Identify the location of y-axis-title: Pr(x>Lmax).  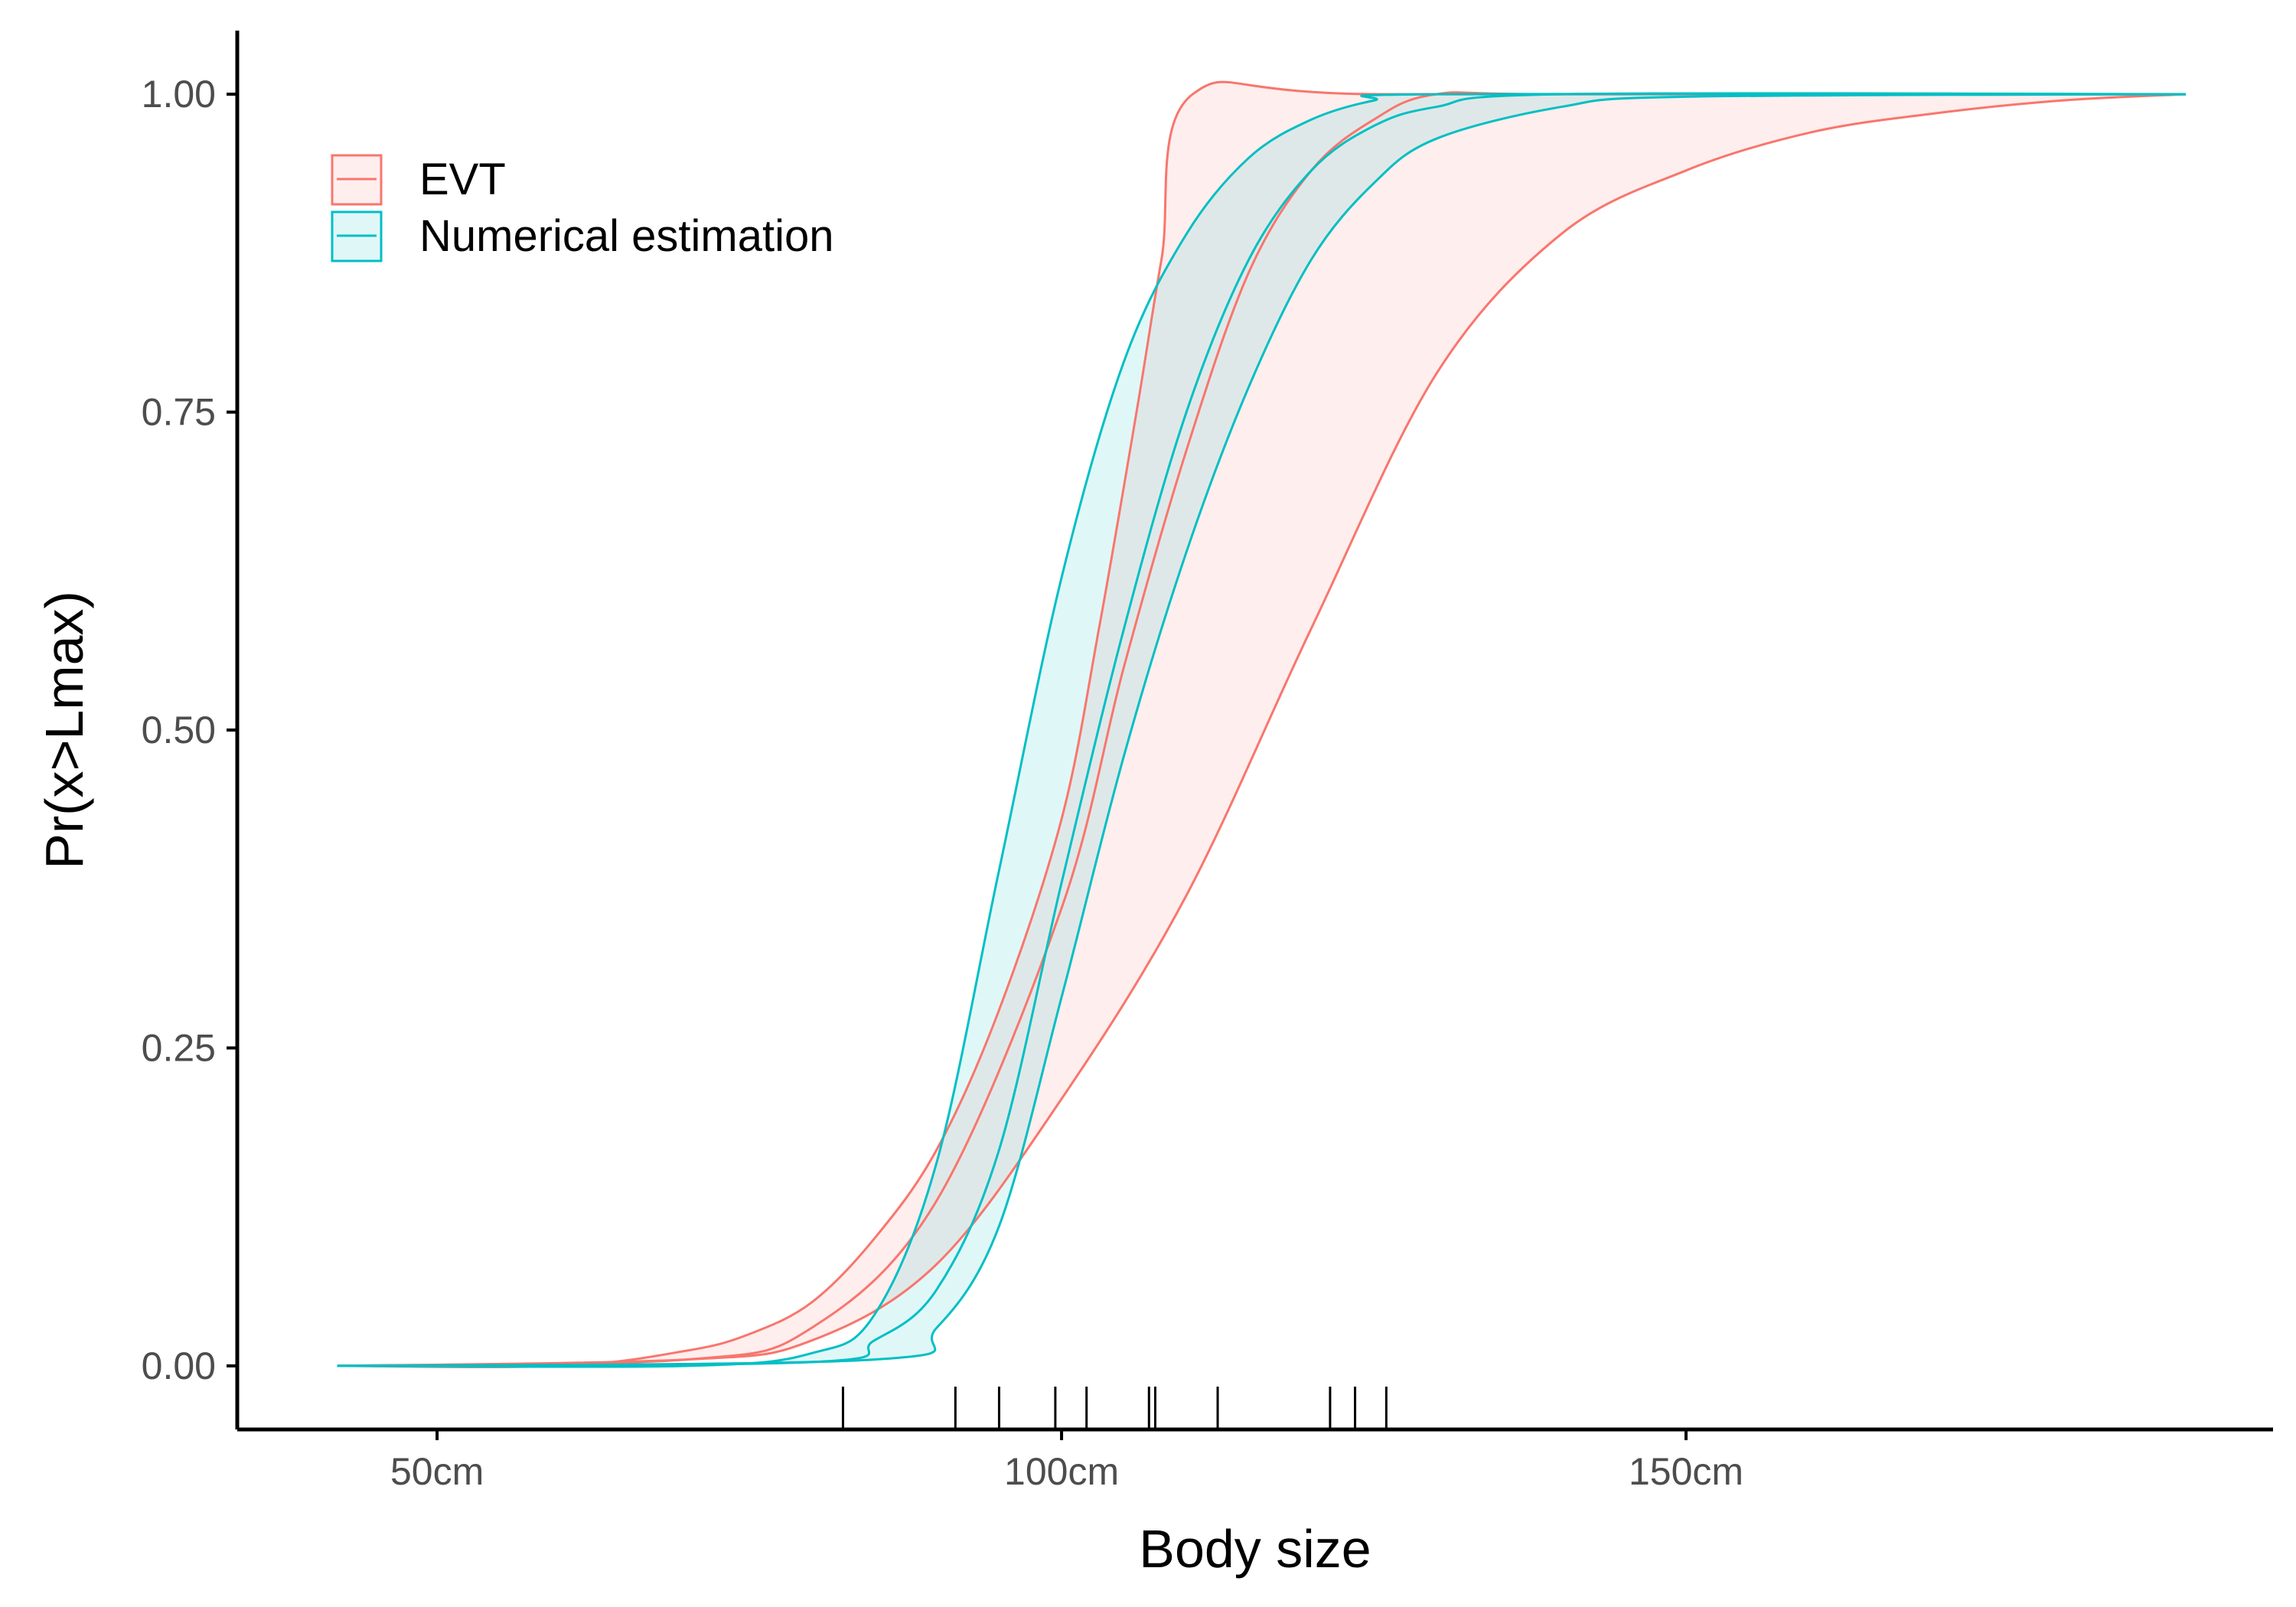
(64, 730).